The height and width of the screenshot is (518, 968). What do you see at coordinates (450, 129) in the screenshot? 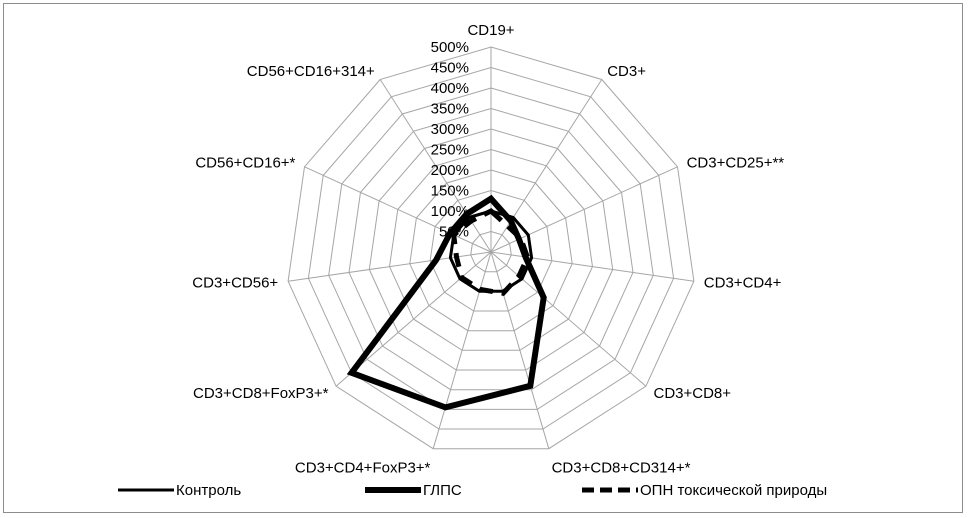
I see `tick-label: 300%` at bounding box center [450, 129].